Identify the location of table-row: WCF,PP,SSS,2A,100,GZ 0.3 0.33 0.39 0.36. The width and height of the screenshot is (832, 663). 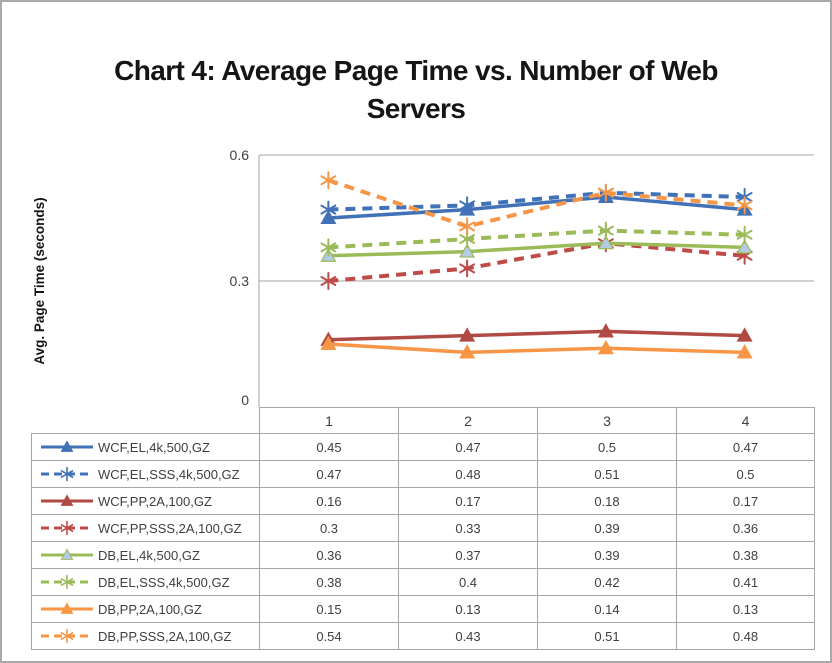
(423, 528).